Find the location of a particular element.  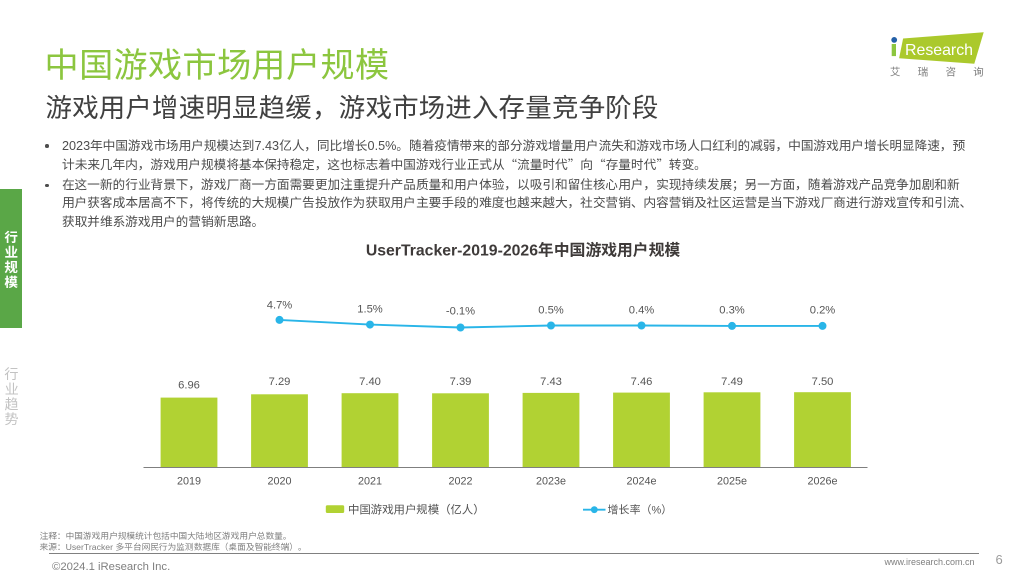

svg-text: 0.4% is located at coordinates (642, 310).